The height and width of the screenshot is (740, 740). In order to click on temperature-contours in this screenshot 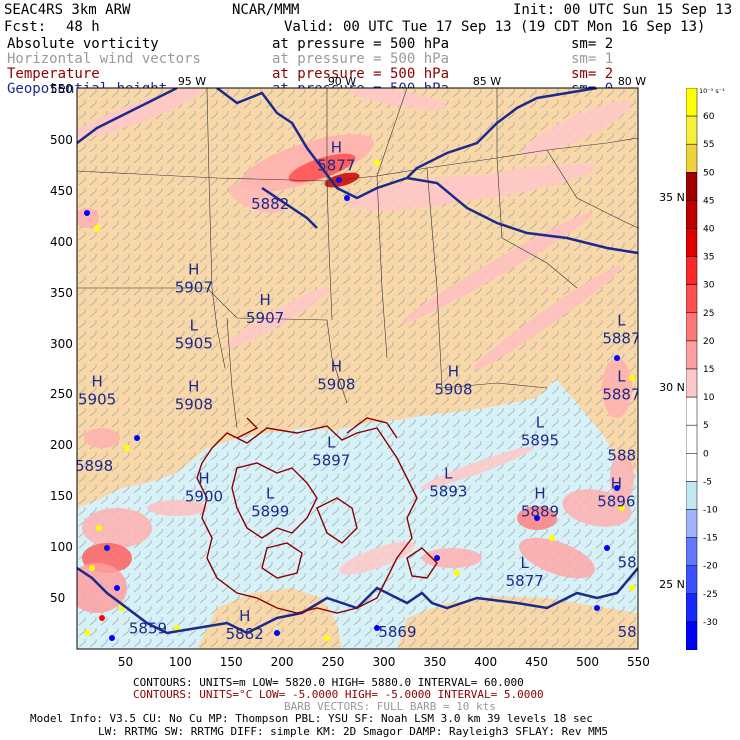, I will do `click(317, 515)`.